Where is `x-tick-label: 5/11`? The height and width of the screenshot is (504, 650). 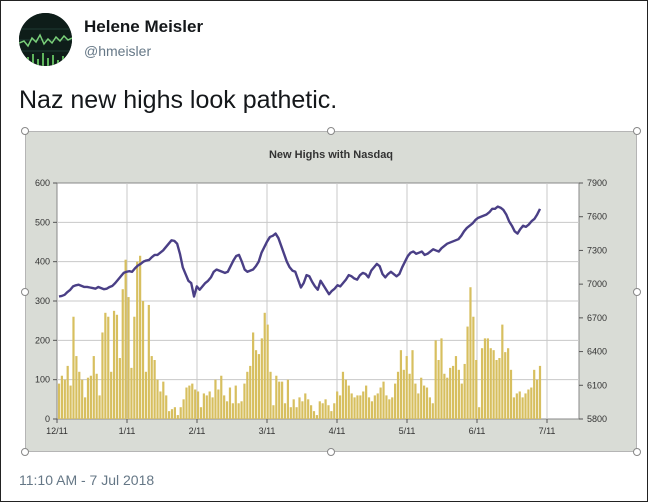 x-tick-label: 5/11 is located at coordinates (407, 431).